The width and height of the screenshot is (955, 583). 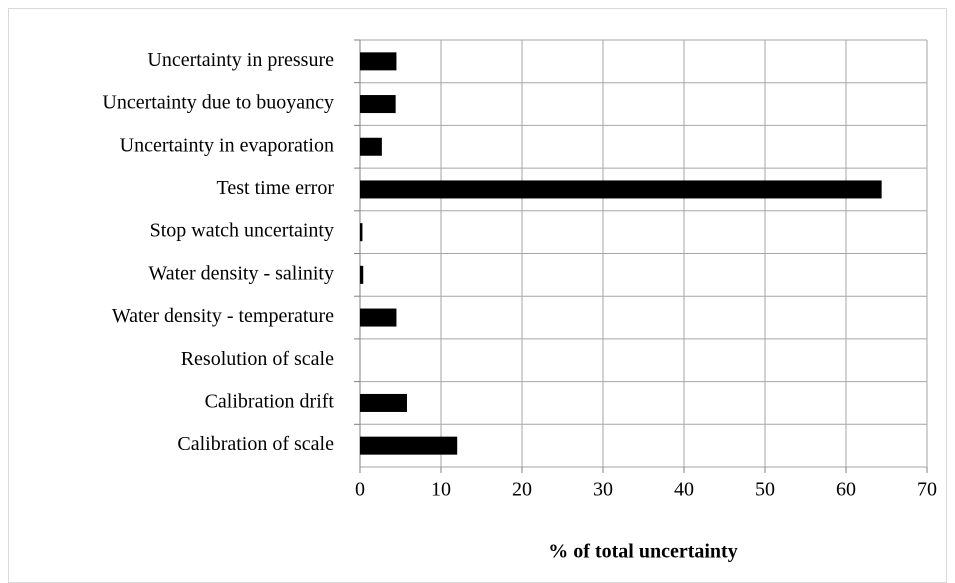 What do you see at coordinates (846, 490) in the screenshot?
I see `x-tick-label: 60` at bounding box center [846, 490].